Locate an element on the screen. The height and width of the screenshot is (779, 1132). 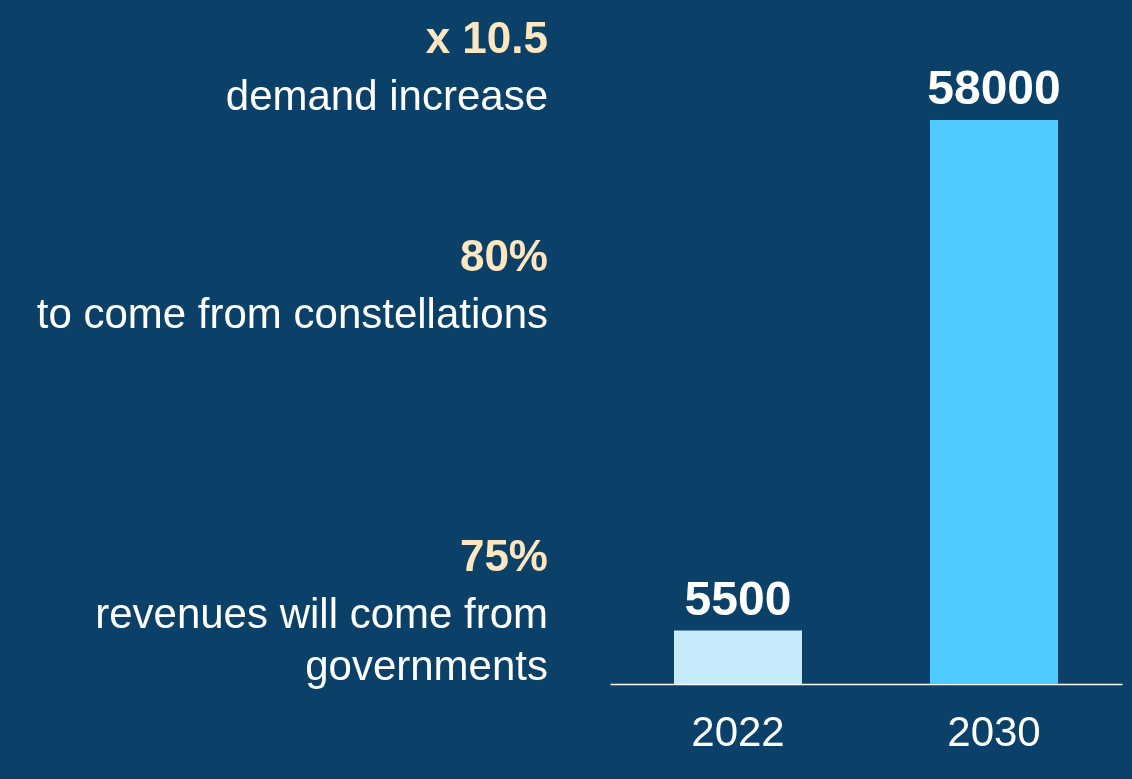
text: 75% is located at coordinates (503, 556).